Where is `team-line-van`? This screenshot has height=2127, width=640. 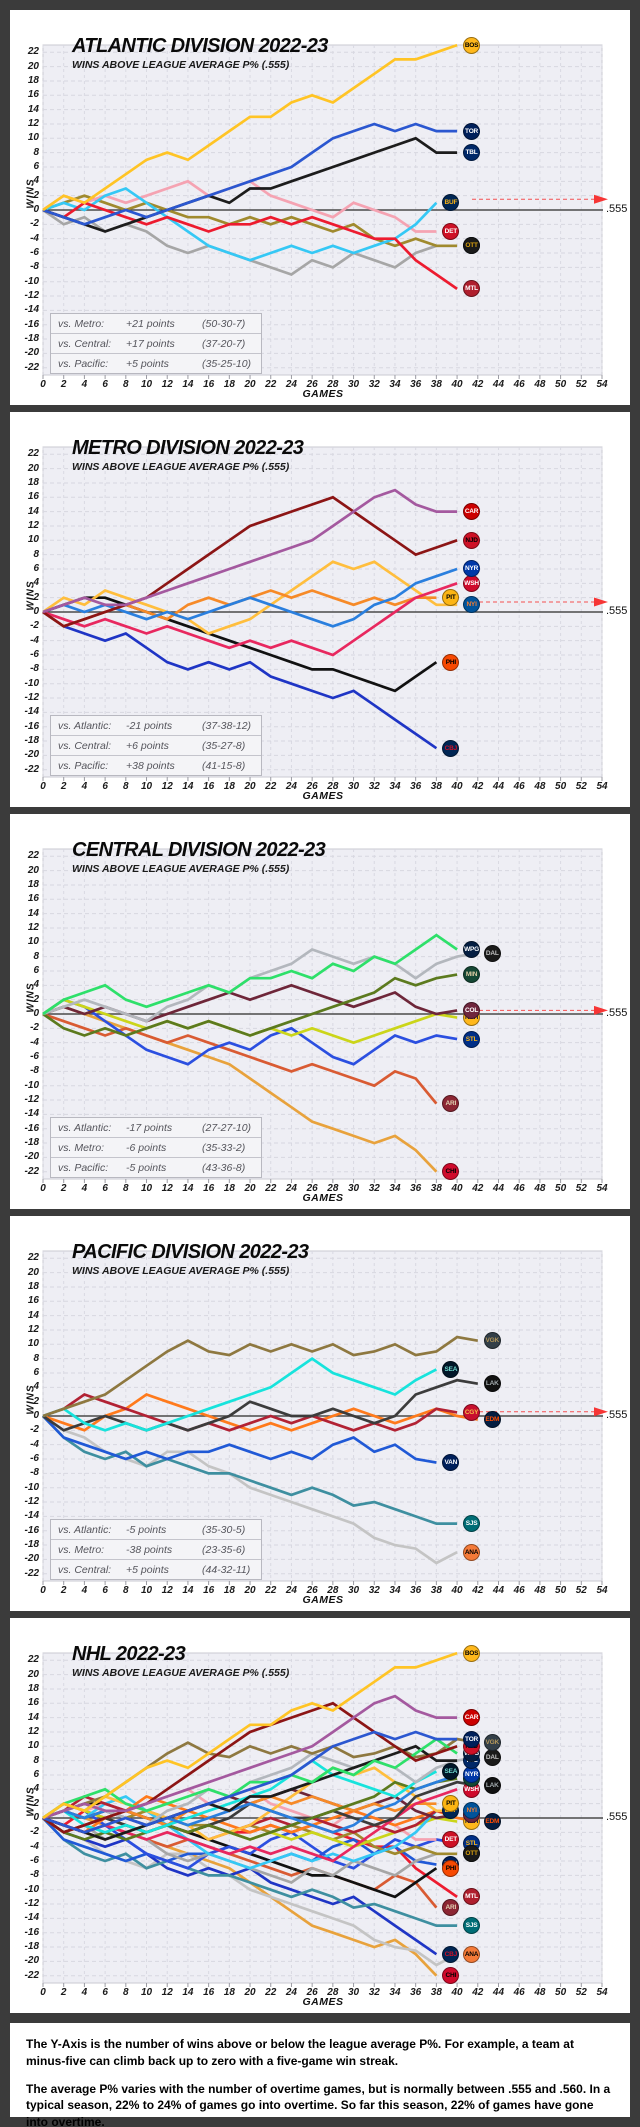 team-line-van is located at coordinates (239, 1439).